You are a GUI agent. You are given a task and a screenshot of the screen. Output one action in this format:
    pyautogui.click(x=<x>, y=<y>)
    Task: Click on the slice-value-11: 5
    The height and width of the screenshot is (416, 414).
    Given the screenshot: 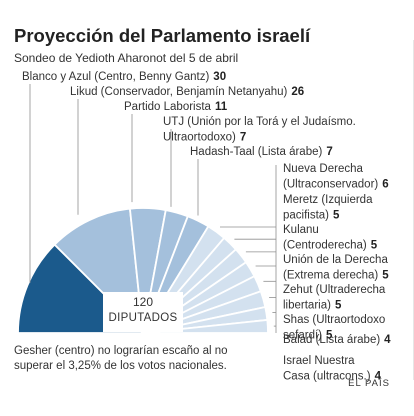 What is the action you would take?
    pyautogui.click(x=329, y=336)
    